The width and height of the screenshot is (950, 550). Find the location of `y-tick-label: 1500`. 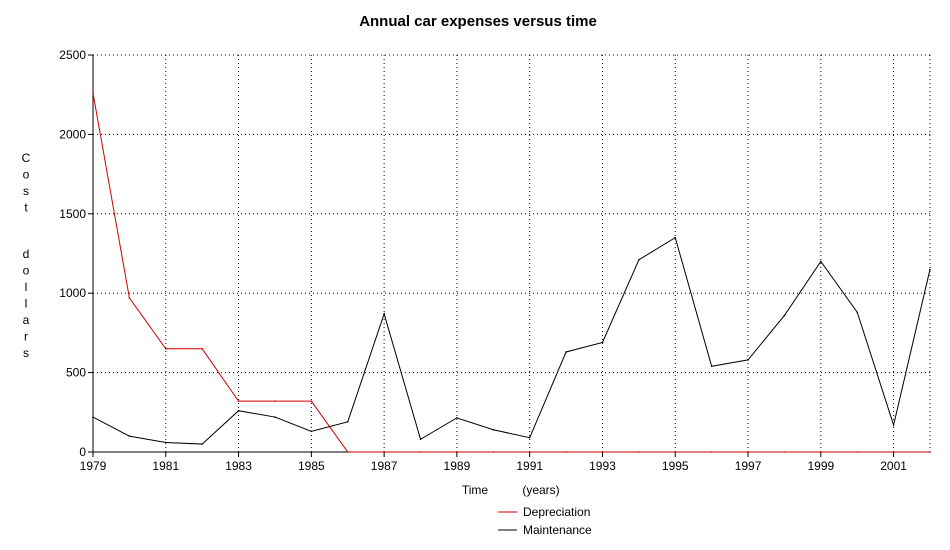

y-tick-label: 1500 is located at coordinates (72, 214).